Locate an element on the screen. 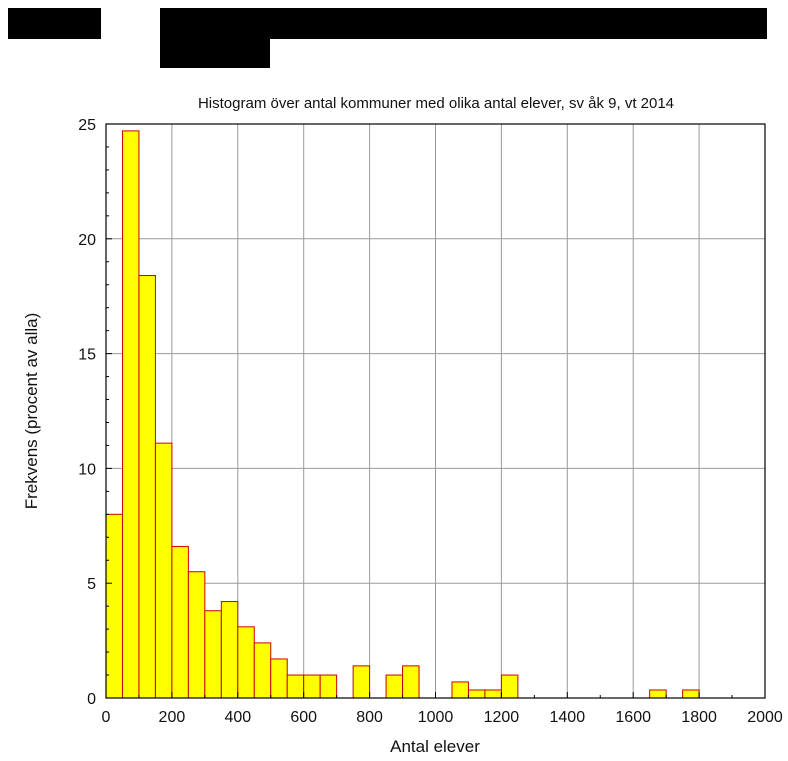 The height and width of the screenshot is (761, 788). y-tick-label: 25 is located at coordinates (87, 125).